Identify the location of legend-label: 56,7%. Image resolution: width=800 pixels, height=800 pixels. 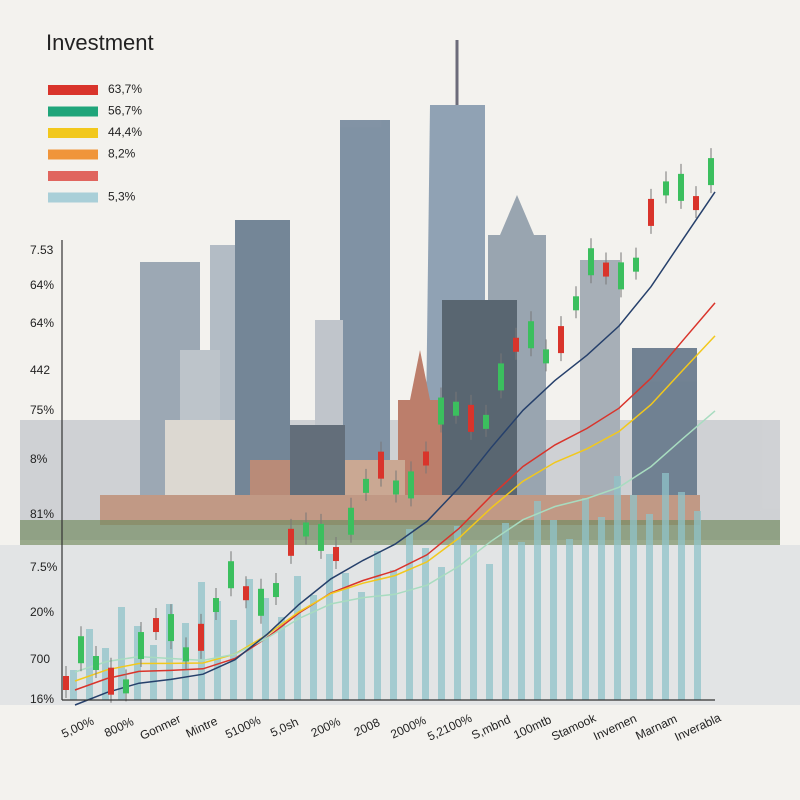
(125, 111).